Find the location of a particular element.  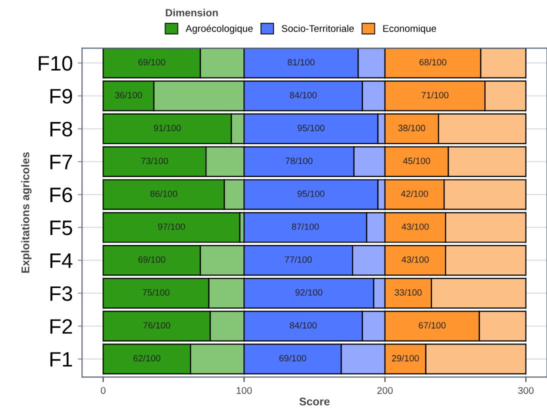

y-tick-label: F4 is located at coordinates (61, 261).